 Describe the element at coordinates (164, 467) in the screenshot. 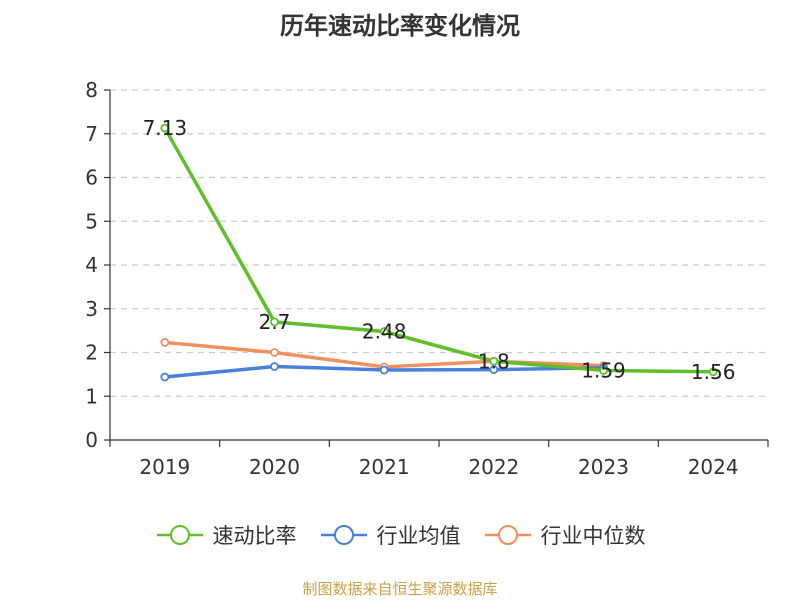

I see `x-tick-label: 2019` at that location.